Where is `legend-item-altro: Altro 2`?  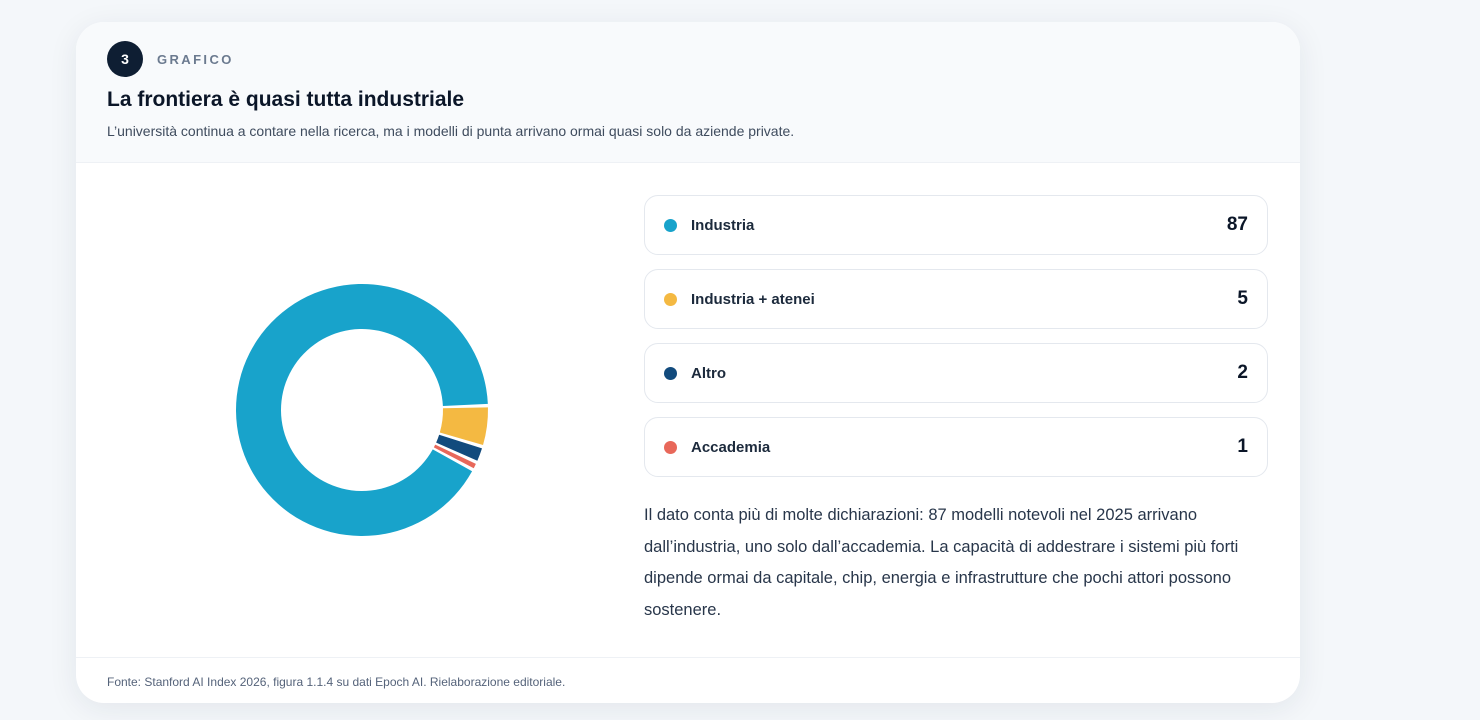
legend-item-altro: Altro 2 is located at coordinates (956, 373).